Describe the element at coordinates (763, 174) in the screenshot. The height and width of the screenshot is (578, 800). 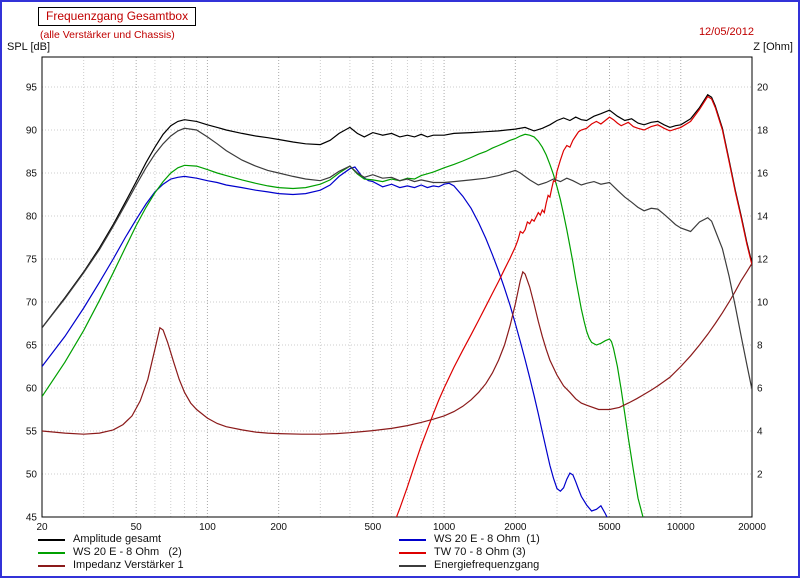
I see `y-right-tick-label: 16` at that location.